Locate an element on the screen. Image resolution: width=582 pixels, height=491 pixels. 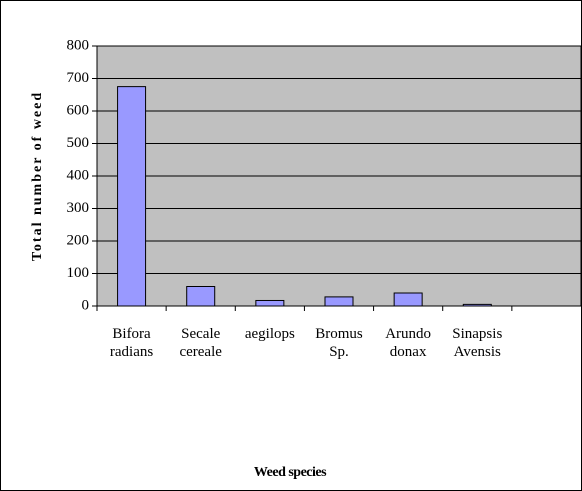
x-tick-label: Bromus Sp. is located at coordinates (339, 343).